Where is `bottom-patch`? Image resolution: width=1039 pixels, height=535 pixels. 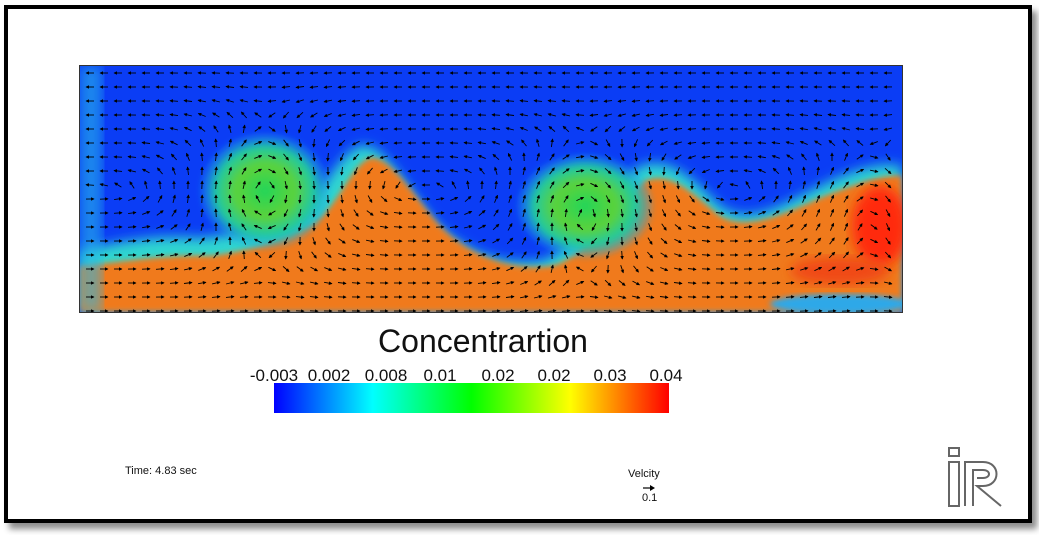
bottom-patch is located at coordinates (836, 303).